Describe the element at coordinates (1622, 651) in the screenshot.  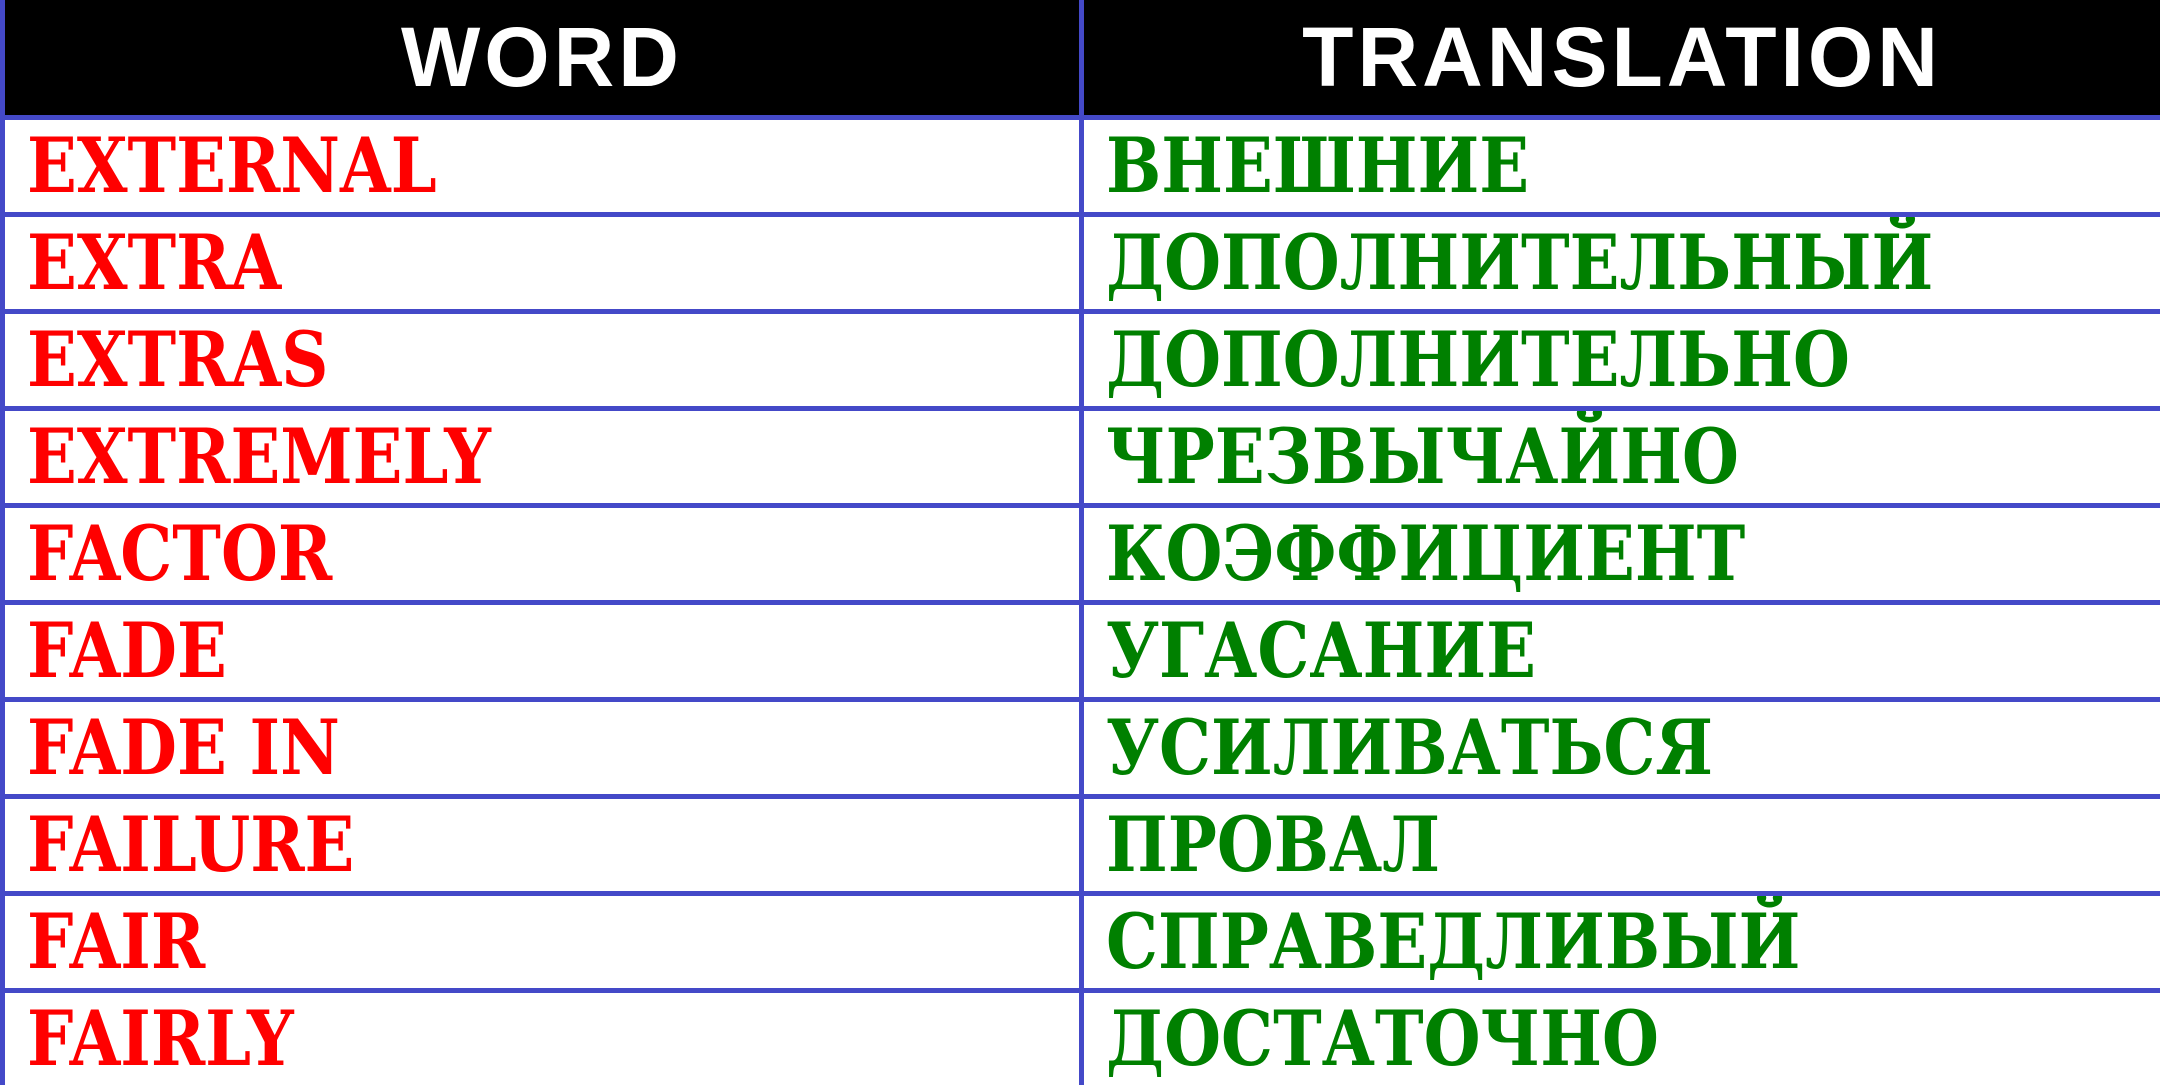
I see `table-cell-translation: УГАСАНИЕ` at that location.